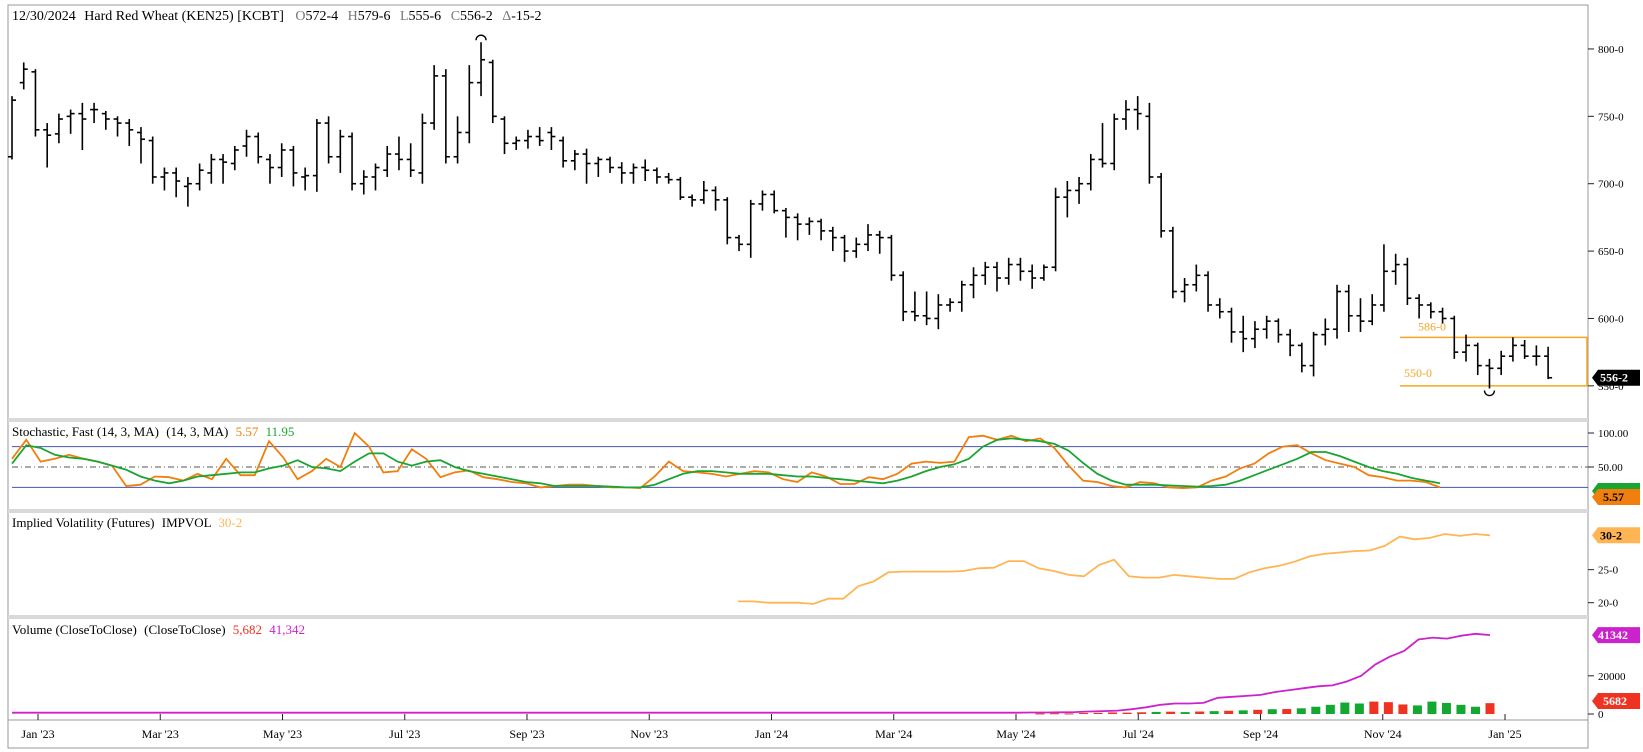  I want to click on stoch-params: (14, 3, MA), so click(197, 431).